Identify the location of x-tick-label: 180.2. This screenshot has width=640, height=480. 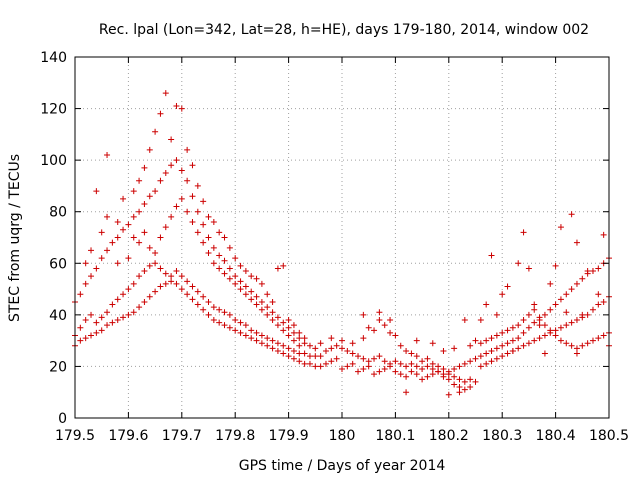
(449, 436).